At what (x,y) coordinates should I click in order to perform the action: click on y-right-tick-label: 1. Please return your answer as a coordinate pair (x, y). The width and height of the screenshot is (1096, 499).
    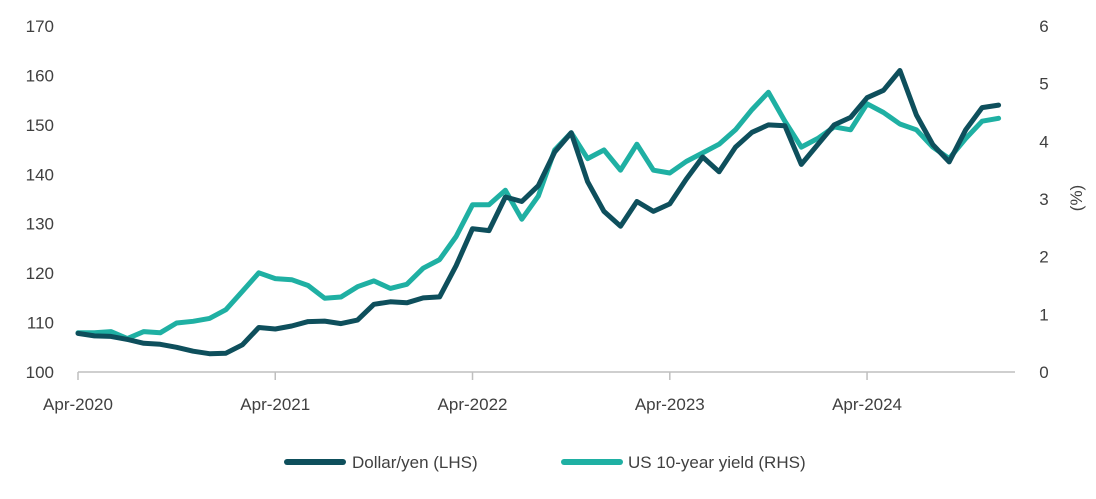
    Looking at the image, I should click on (1043, 314).